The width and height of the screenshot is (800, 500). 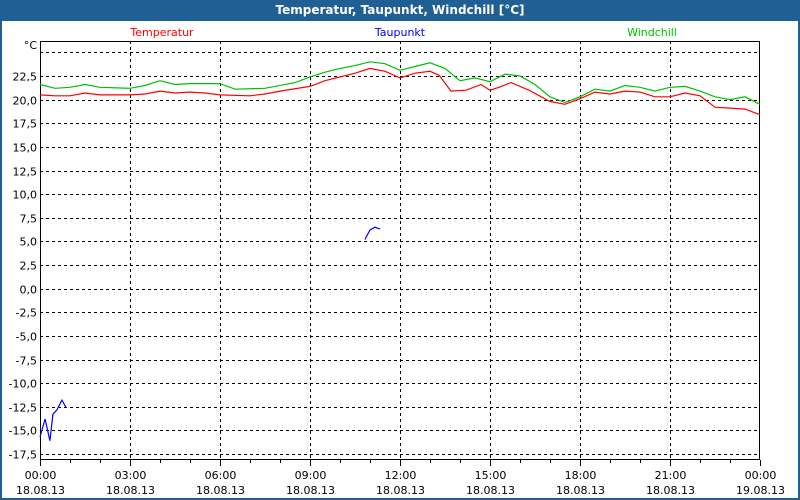 I want to click on y-tick-label: 15,0, so click(x=25, y=148).